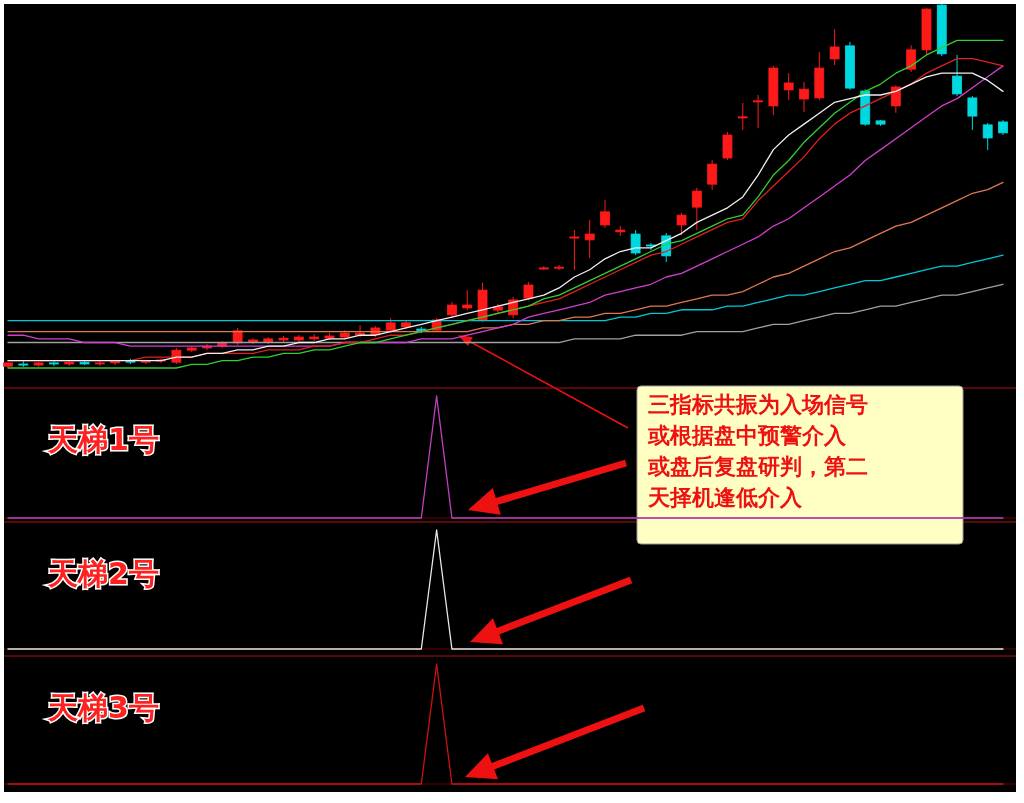 The width and height of the screenshot is (1024, 803). Describe the element at coordinates (103, 573) in the screenshot. I see `text: 天梯2号` at that location.